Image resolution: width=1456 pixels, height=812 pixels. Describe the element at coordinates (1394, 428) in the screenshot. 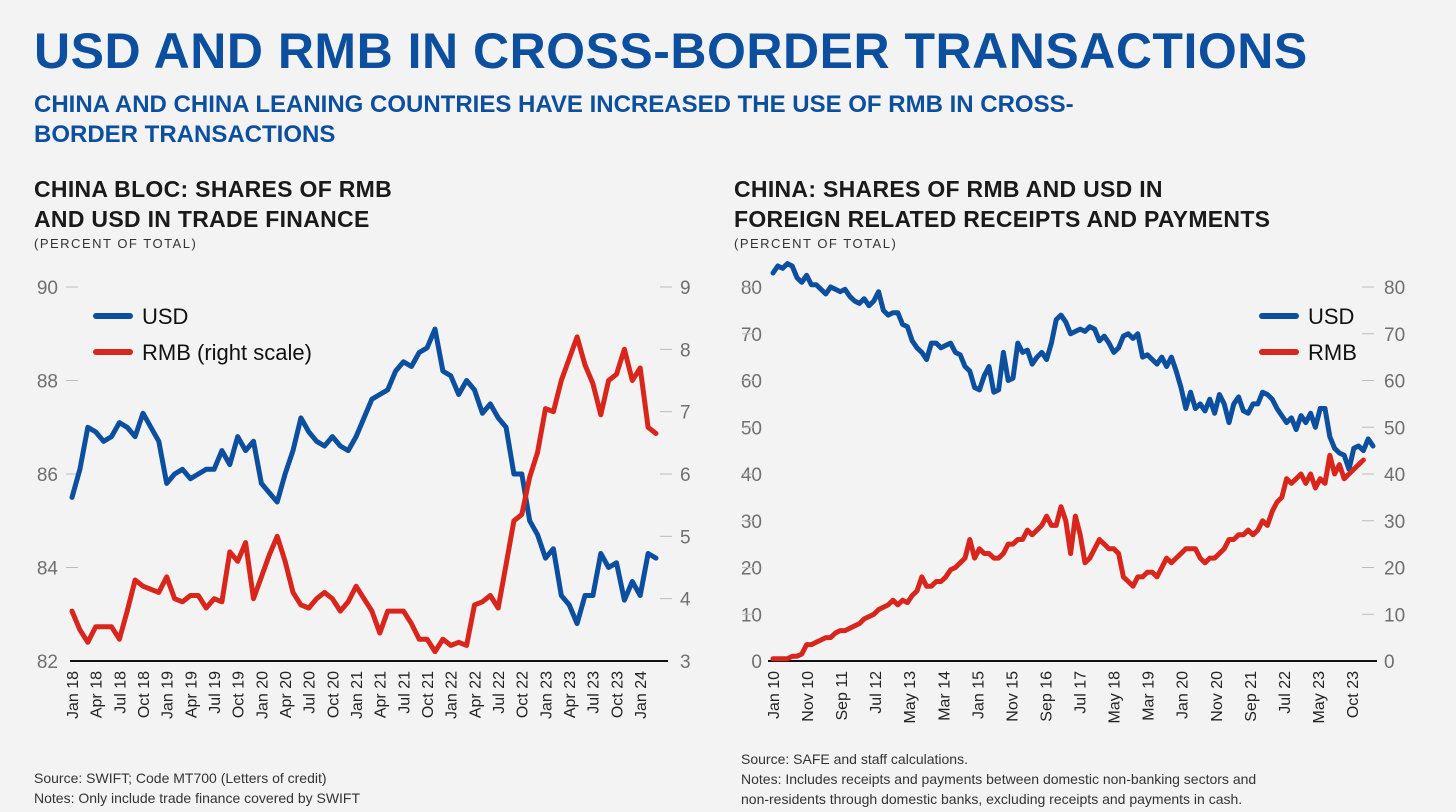

I see `right-chart-right-tick-label: 50` at that location.